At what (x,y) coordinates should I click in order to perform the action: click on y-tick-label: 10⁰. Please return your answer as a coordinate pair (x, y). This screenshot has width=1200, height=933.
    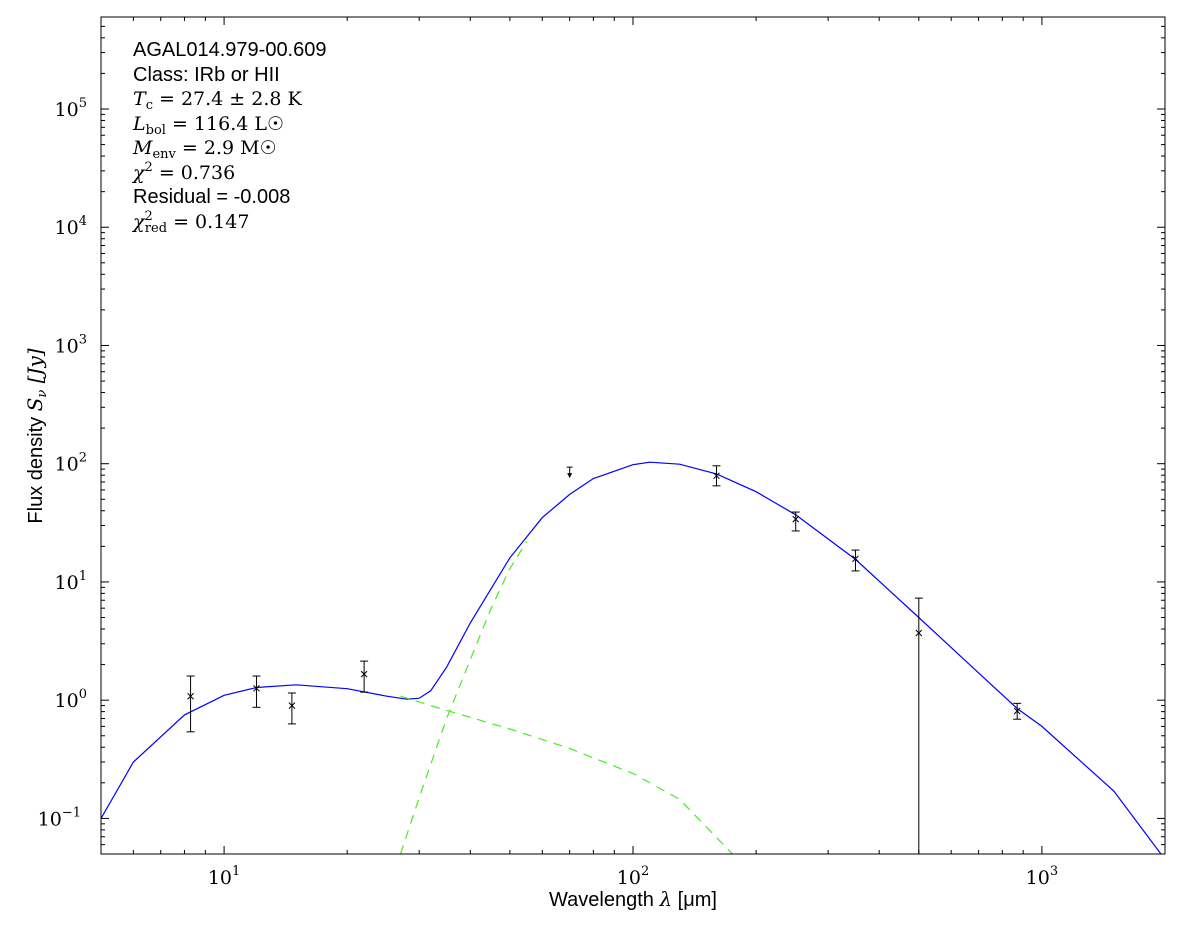
    Looking at the image, I should click on (71, 699).